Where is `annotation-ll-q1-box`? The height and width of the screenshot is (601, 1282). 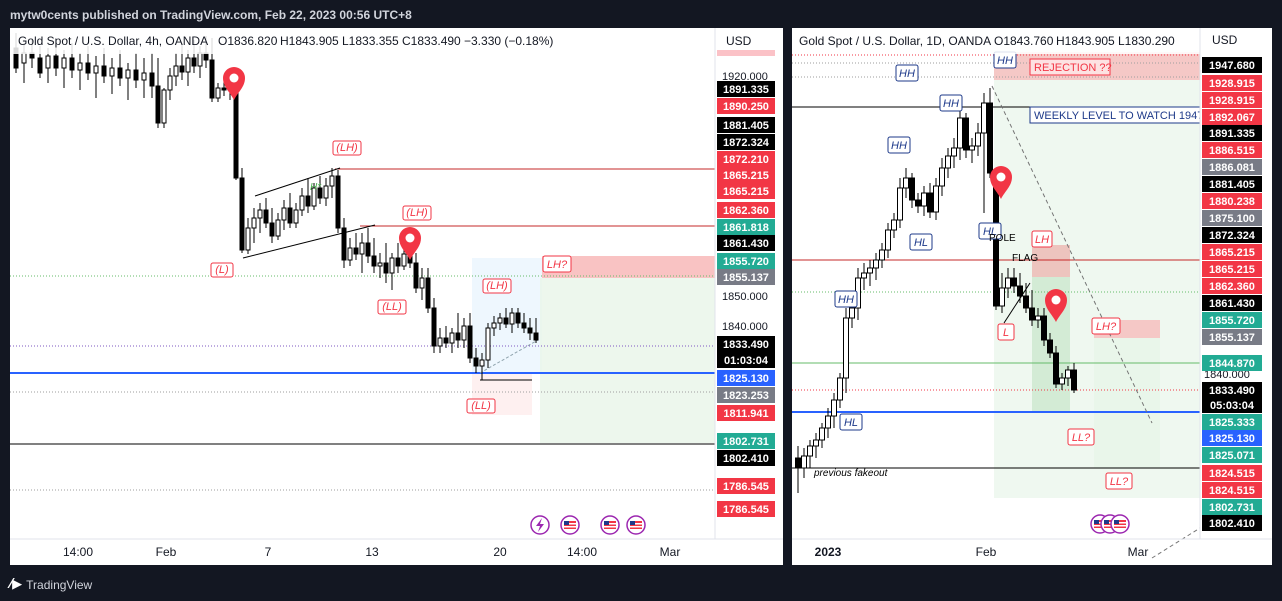 annotation-ll-q1-box is located at coordinates (1081, 437).